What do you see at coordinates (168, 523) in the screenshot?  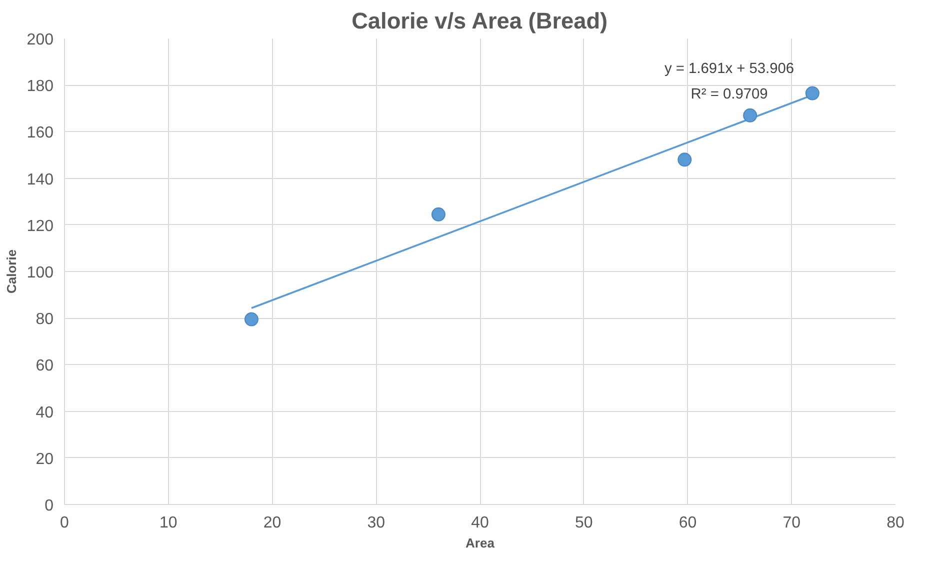 I see `x-tick-label: 10` at bounding box center [168, 523].